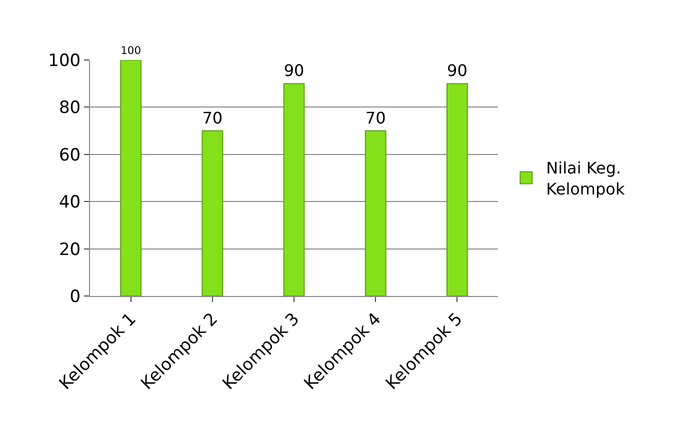 Image resolution: width=698 pixels, height=426 pixels. Describe the element at coordinates (69, 155) in the screenshot. I see `y-tick-label: 60` at that location.